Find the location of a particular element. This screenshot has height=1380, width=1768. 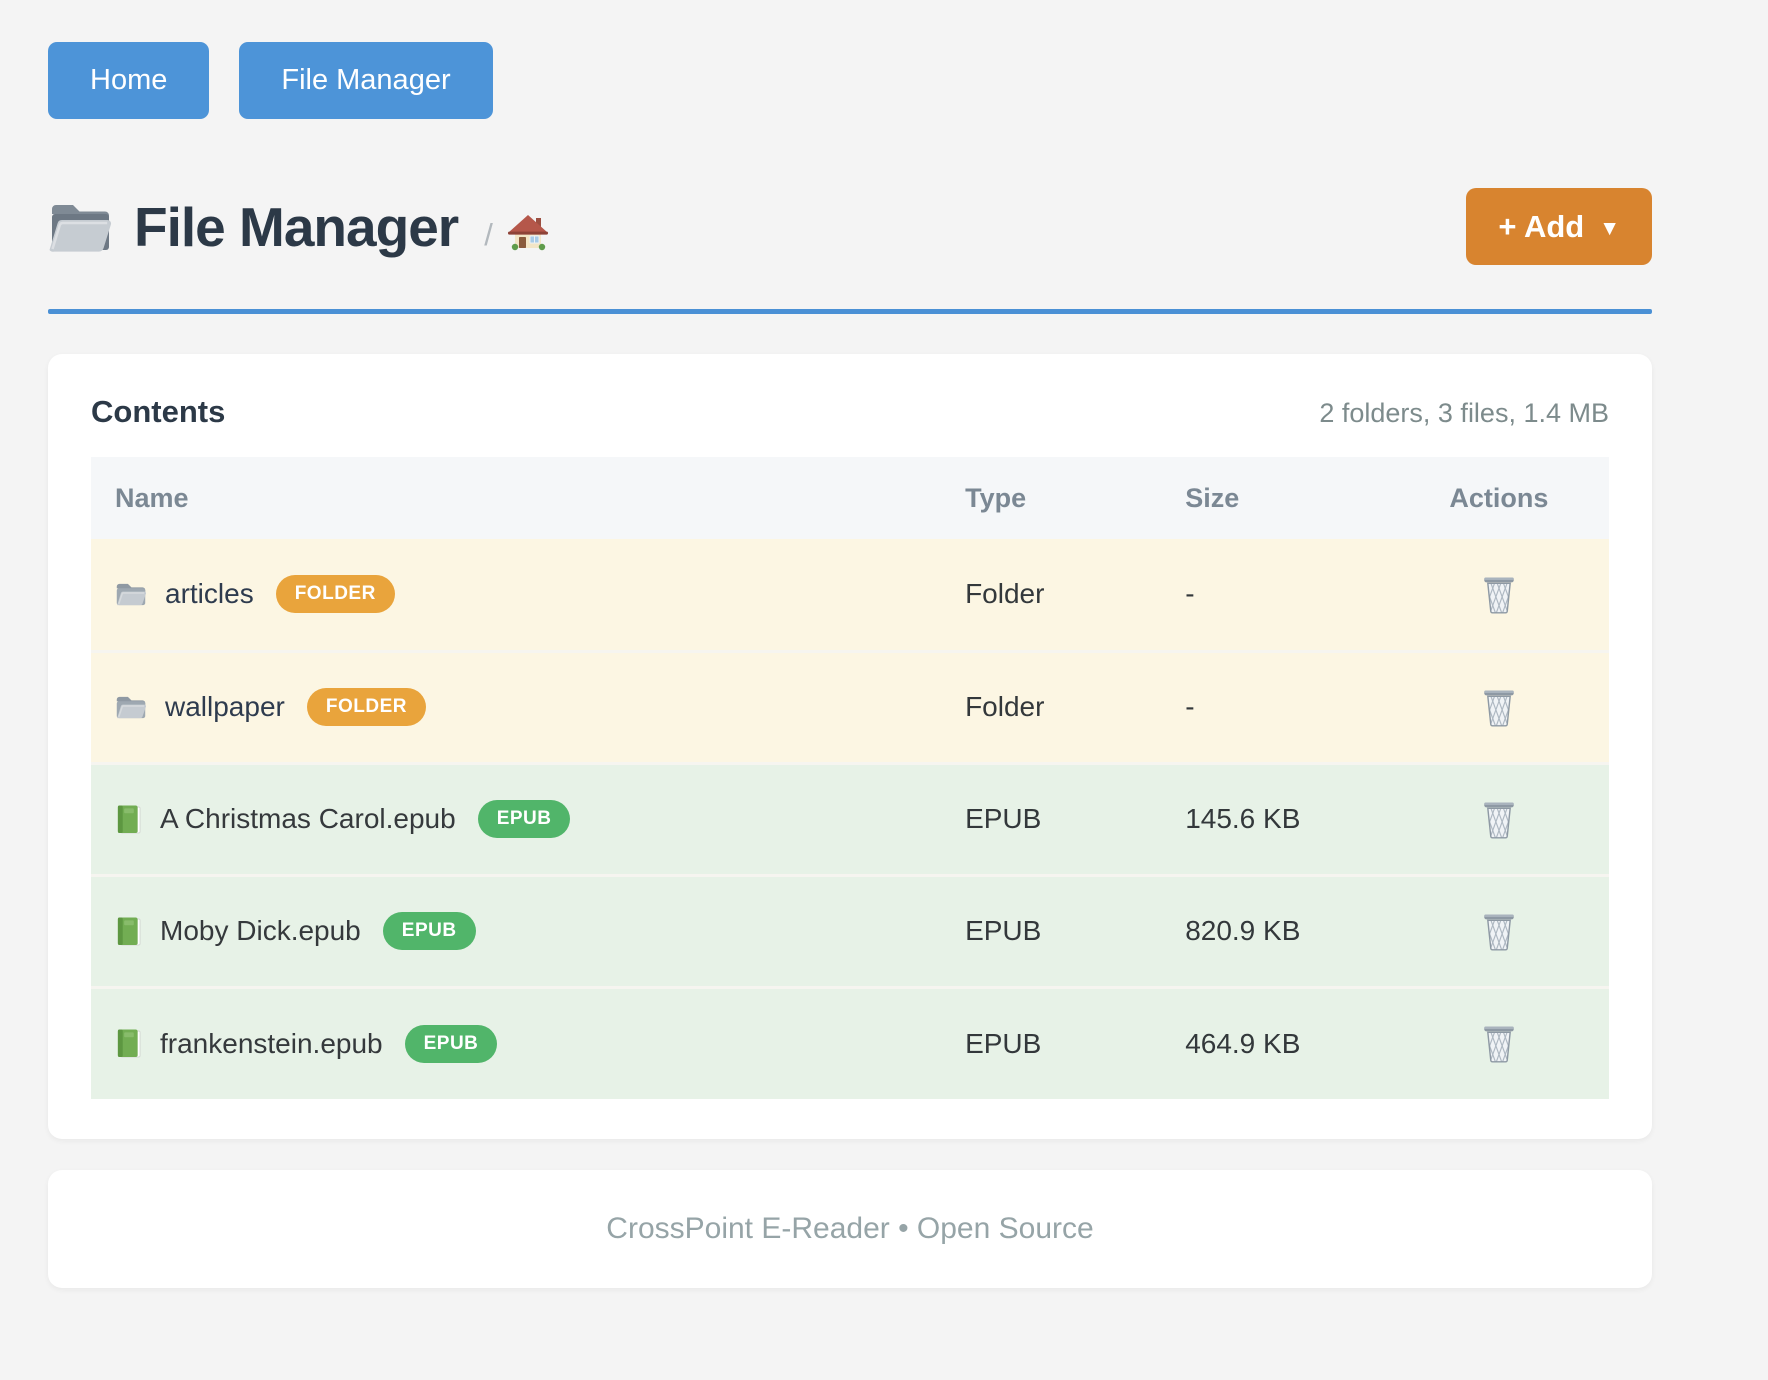

file-name: Moby Dick.epub is located at coordinates (260, 930).